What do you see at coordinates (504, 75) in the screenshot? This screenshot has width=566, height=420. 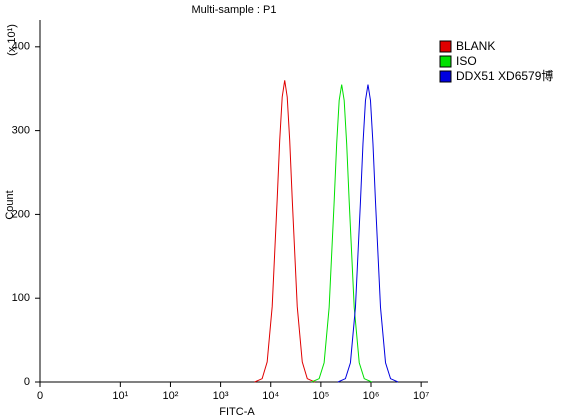 I see `legend-label: DDX51 XD6579博` at bounding box center [504, 75].